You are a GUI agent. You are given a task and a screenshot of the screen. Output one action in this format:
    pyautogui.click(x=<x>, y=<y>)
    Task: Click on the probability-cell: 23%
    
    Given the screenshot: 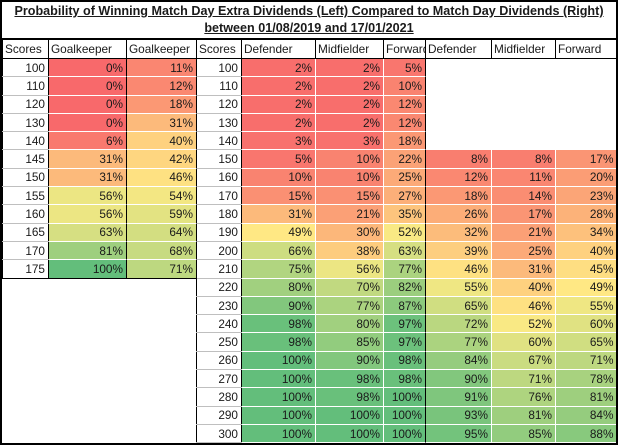 What is the action you would take?
    pyautogui.click(x=585, y=196)
    